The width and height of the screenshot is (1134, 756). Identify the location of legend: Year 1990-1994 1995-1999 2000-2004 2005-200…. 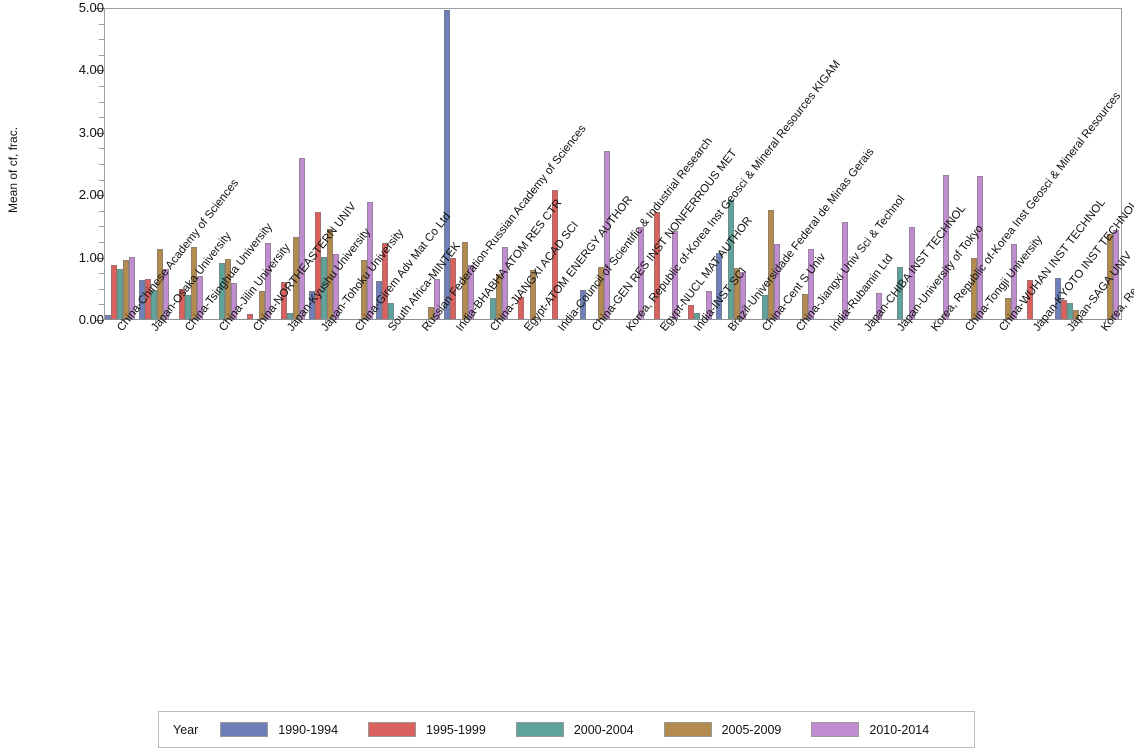
(566, 729).